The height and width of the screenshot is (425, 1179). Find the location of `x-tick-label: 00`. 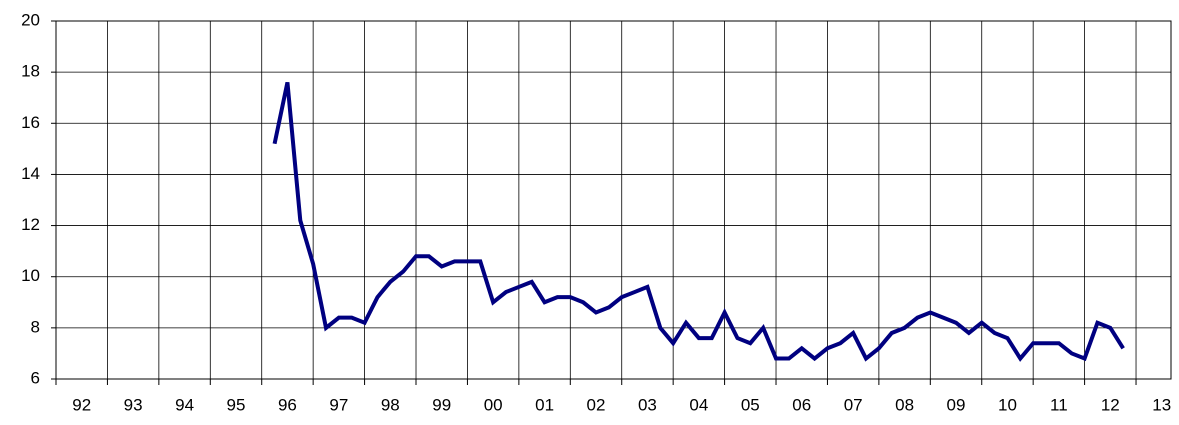

x-tick-label: 00 is located at coordinates (493, 404).